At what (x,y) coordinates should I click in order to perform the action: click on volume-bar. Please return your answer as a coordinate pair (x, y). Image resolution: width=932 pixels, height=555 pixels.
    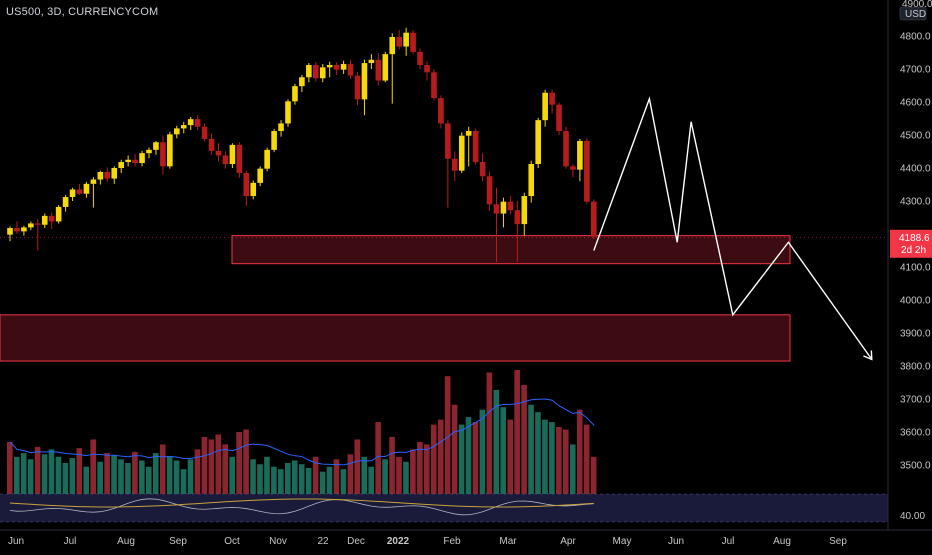
    Looking at the image, I should click on (517, 432).